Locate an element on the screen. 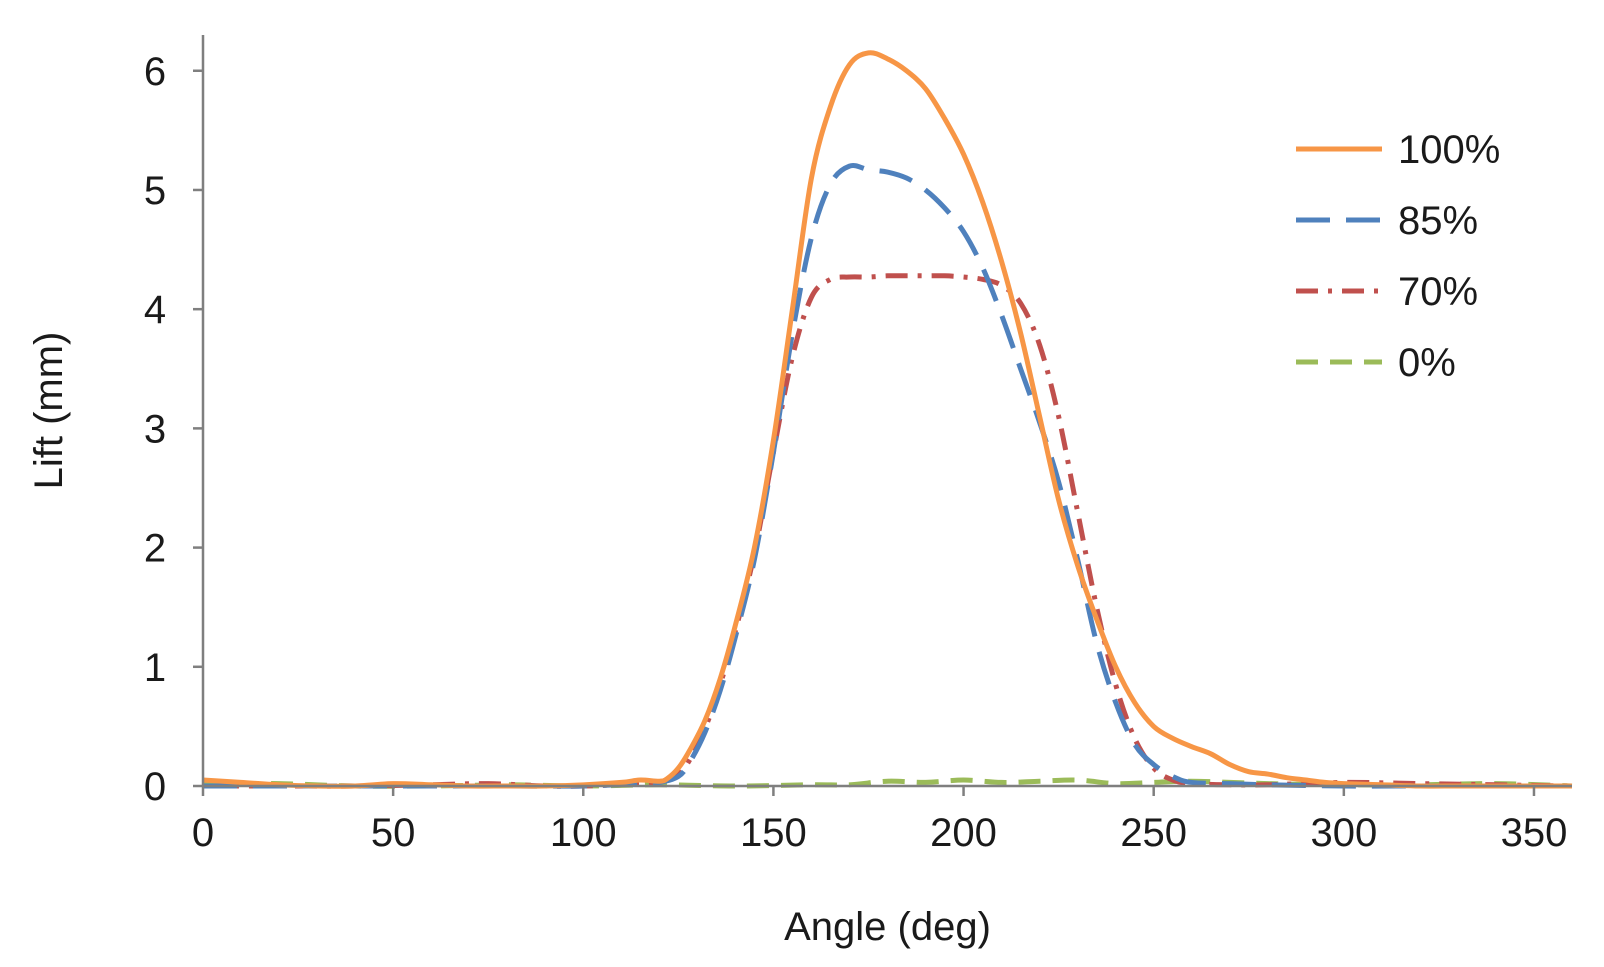 This screenshot has width=1604, height=967. y-tick-label: 2 is located at coordinates (155, 549).